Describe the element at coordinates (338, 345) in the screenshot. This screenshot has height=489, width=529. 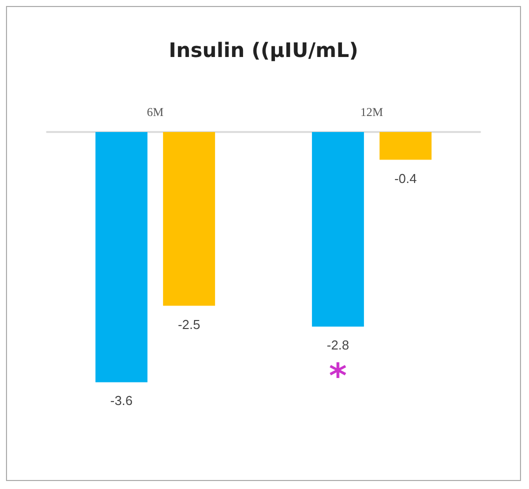
I see `data-label: -2.8` at that location.